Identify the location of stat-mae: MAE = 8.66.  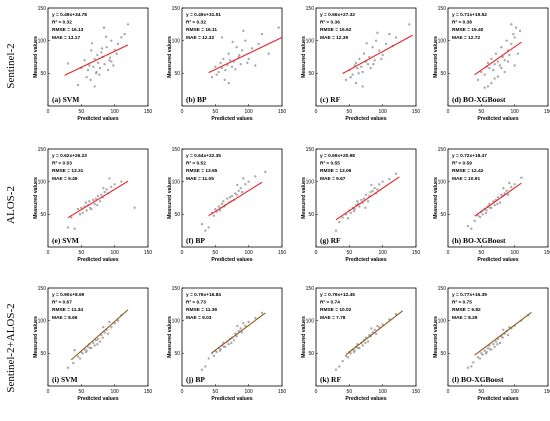
(65, 318).